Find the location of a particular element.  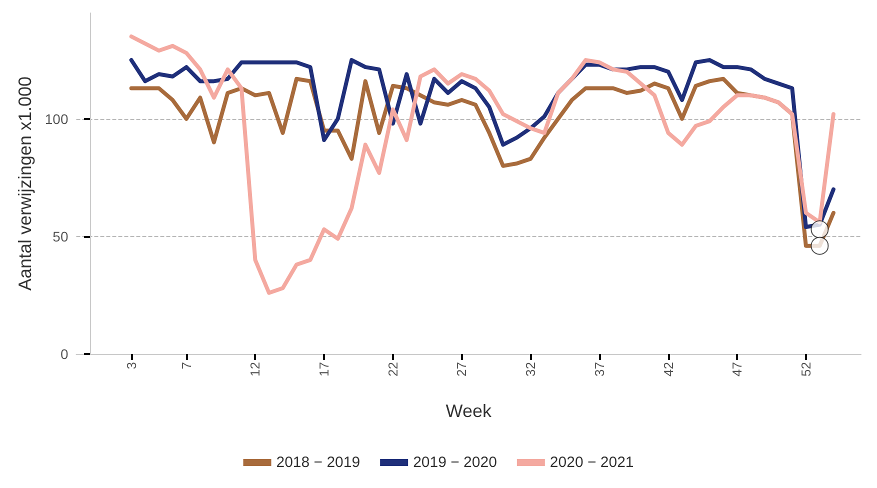

legend-label: 2019 − 2020 is located at coordinates (455, 462).